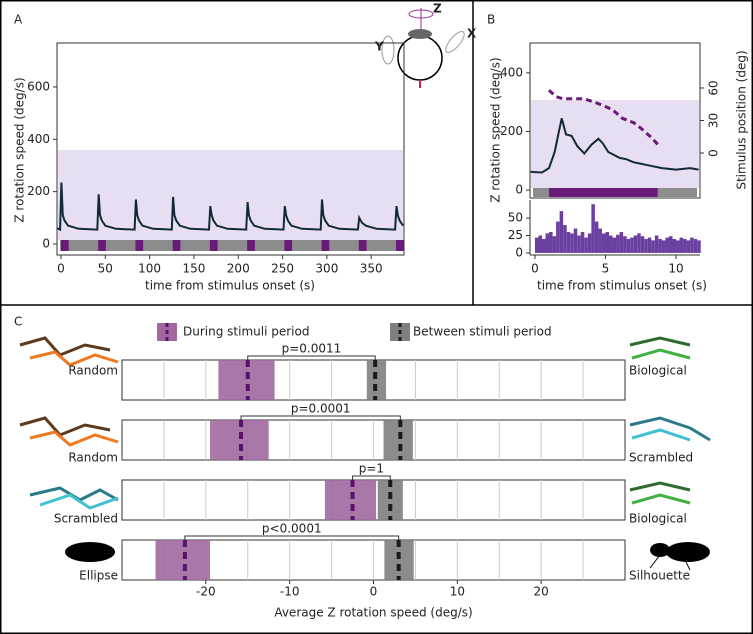  What do you see at coordinates (371, 469) in the screenshot?
I see `p-value-label: p=1` at bounding box center [371, 469].